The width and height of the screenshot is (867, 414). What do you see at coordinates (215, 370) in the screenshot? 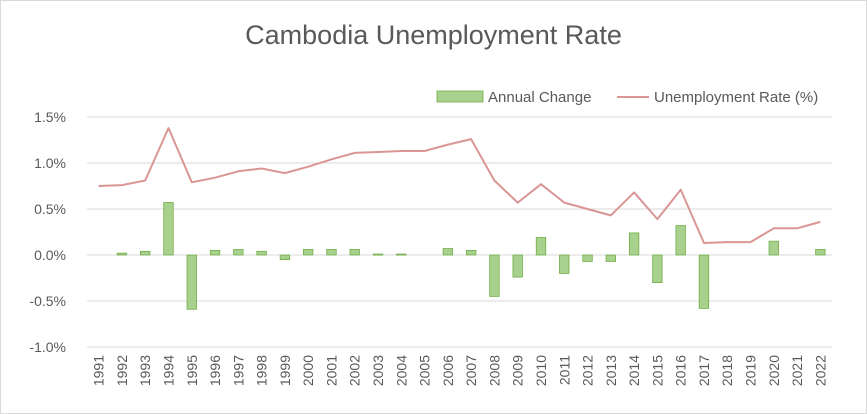
I see `x-tick-label: 1996` at bounding box center [215, 370].